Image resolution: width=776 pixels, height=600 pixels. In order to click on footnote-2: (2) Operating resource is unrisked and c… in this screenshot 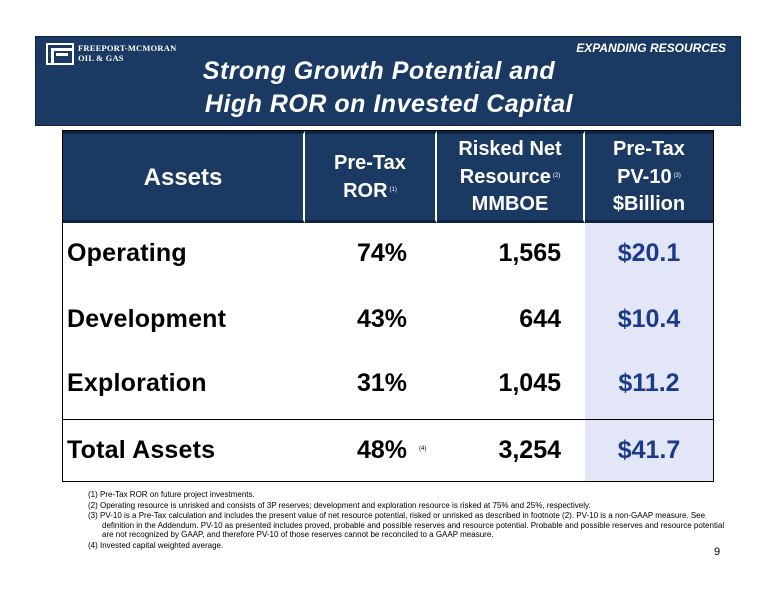, I will do `click(339, 505)`.